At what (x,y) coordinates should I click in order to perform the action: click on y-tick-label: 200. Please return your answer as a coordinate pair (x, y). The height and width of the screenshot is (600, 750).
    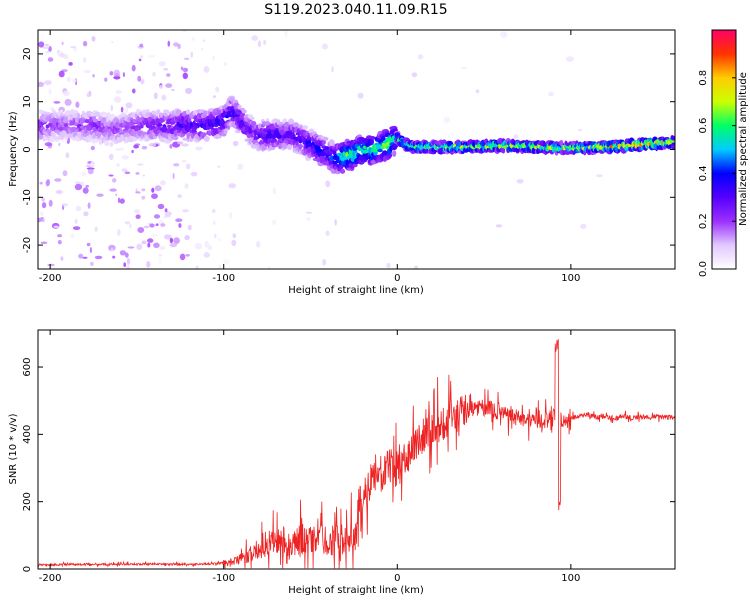
    Looking at the image, I should click on (27, 501).